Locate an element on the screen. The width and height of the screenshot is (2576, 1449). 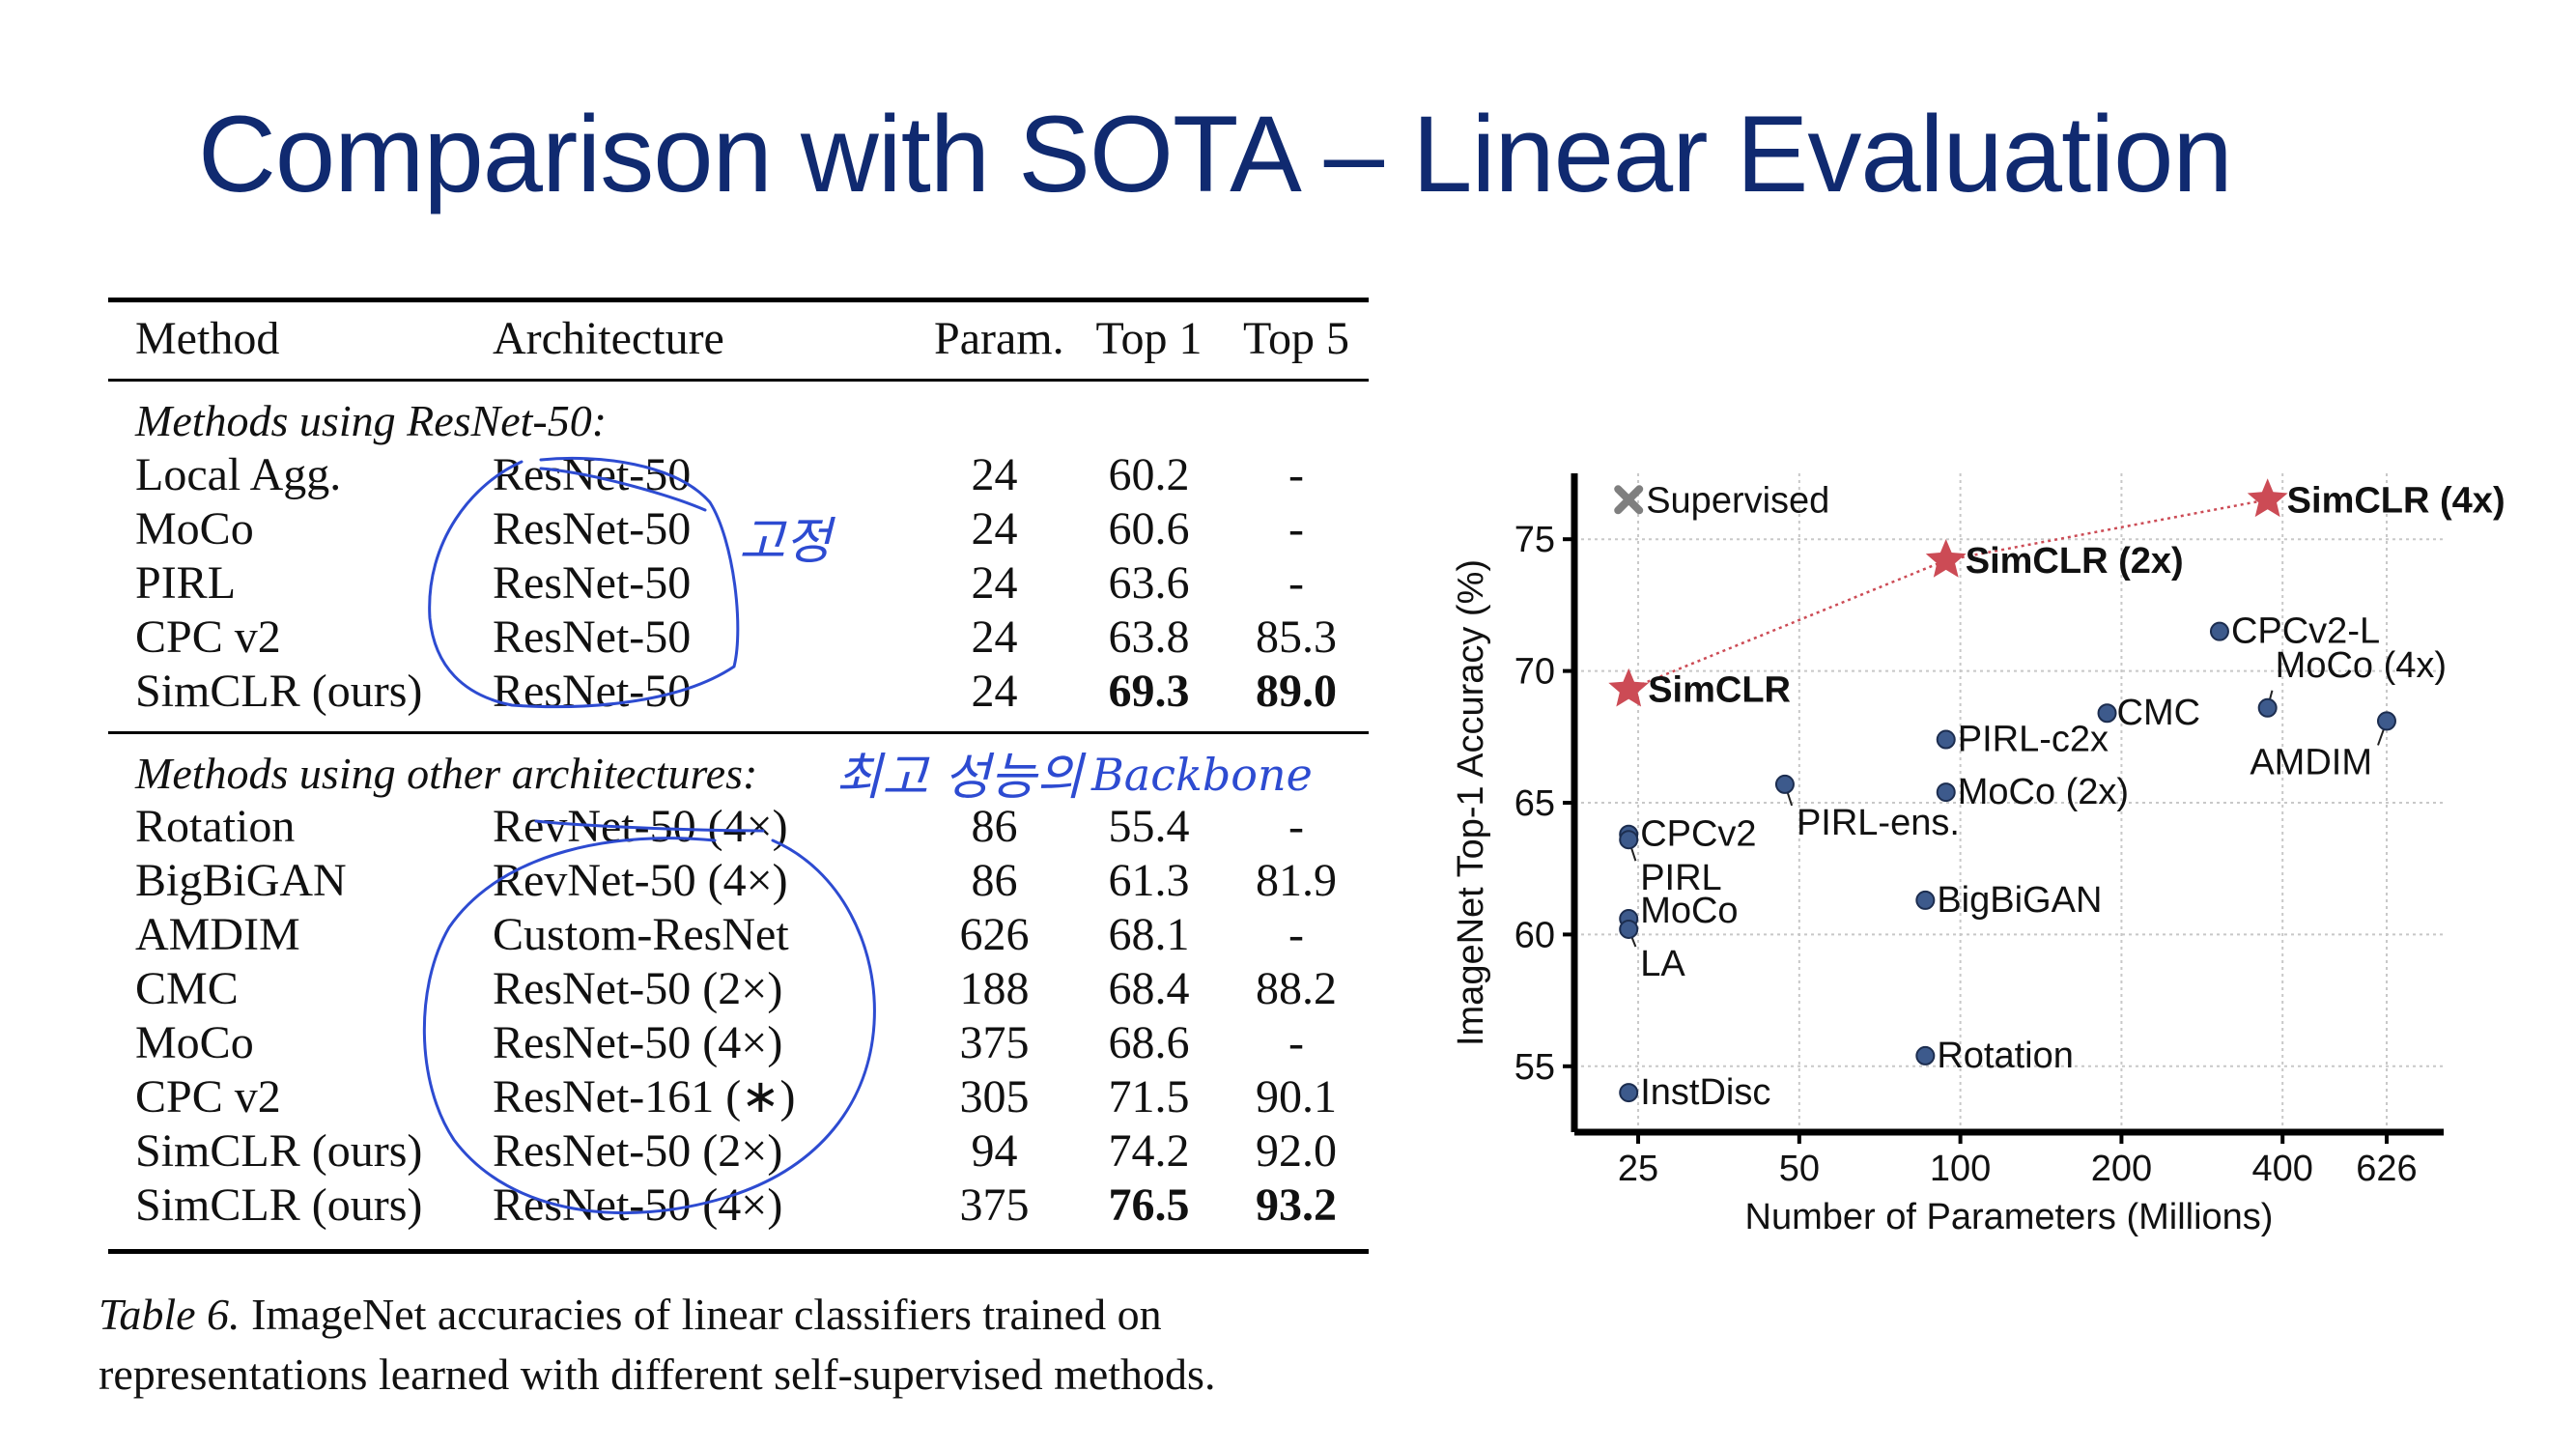
table-header-rule is located at coordinates (738, 380).